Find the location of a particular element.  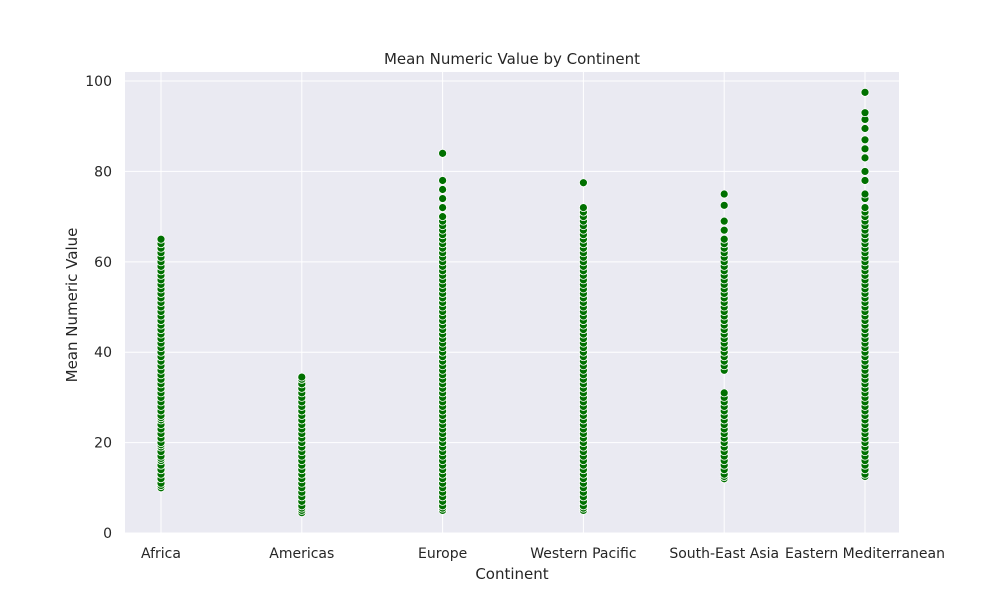

y-ticks: 0 20 40 60 80 100 is located at coordinates (98, 308).